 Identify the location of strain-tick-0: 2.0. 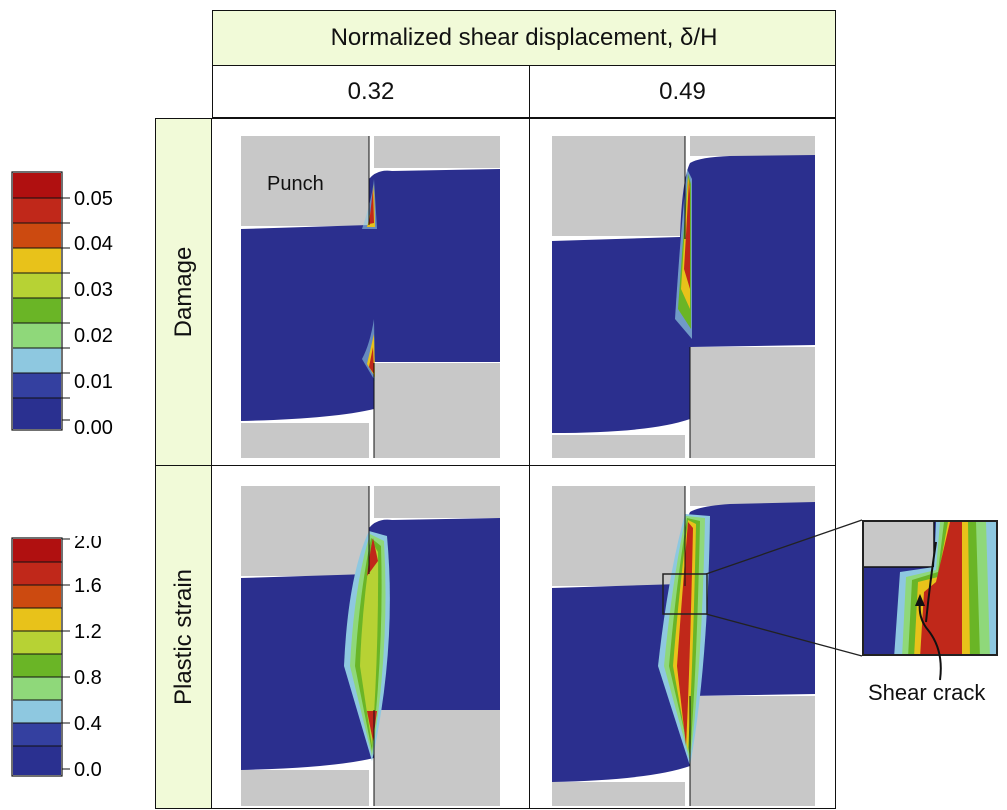
(88, 544).